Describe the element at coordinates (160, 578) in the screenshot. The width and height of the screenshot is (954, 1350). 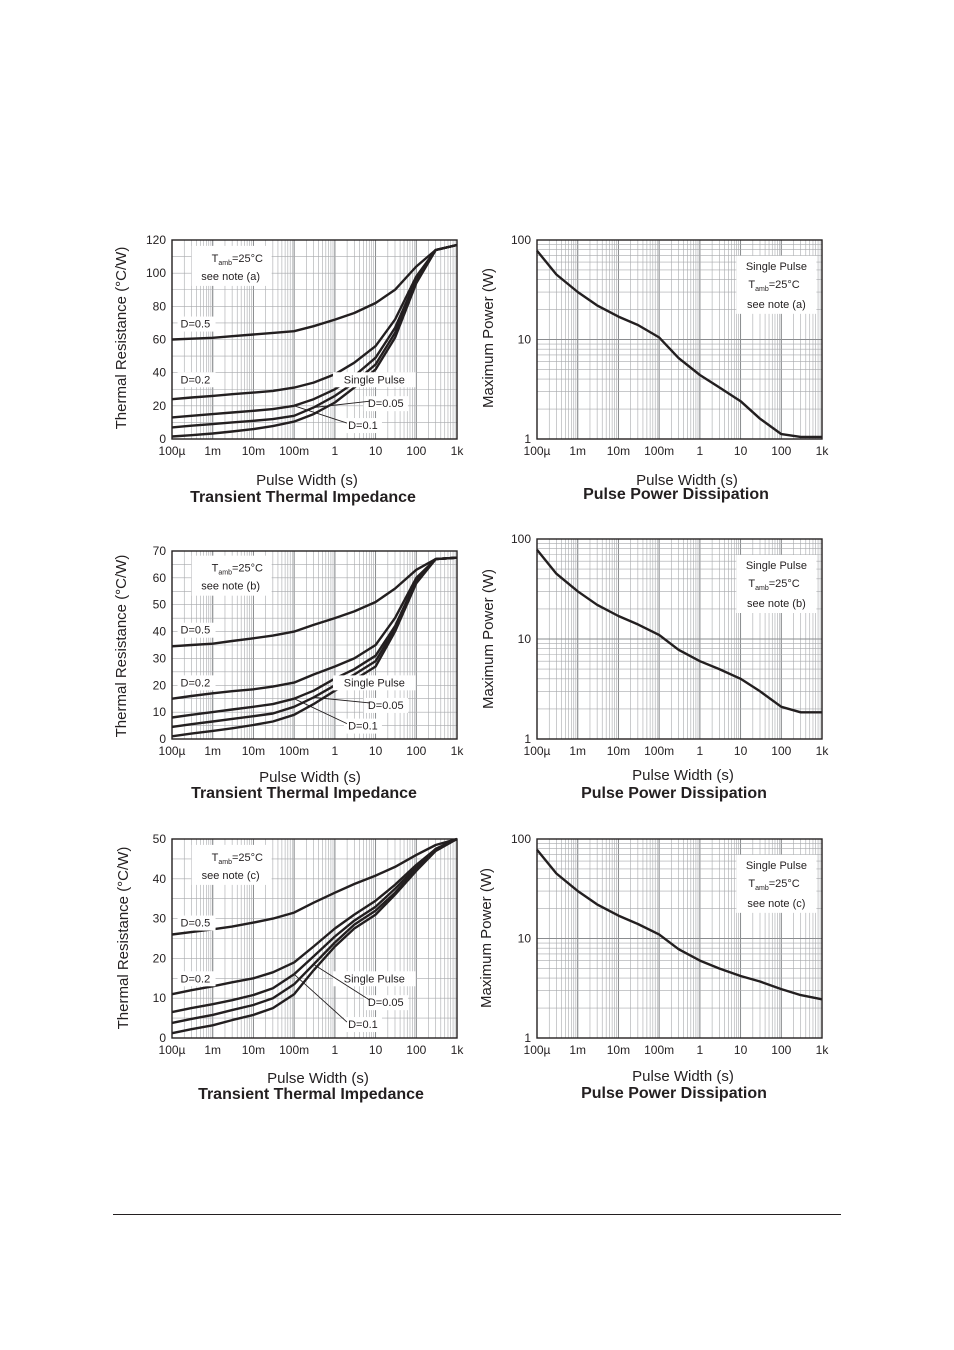
I see `y-tick-label: 60` at that location.